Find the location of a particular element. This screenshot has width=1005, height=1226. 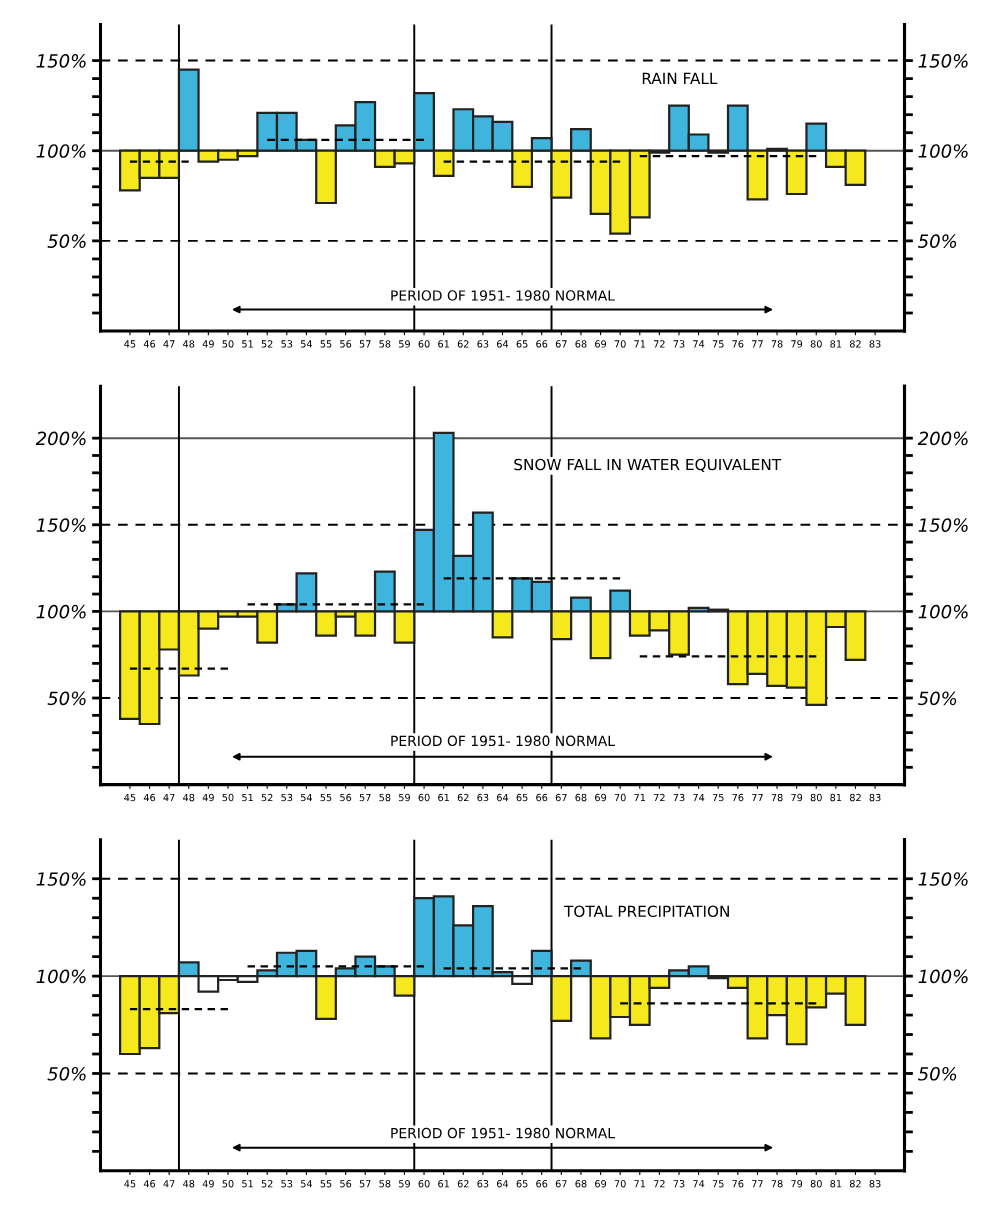

x-tick-label: 74 is located at coordinates (699, 344).